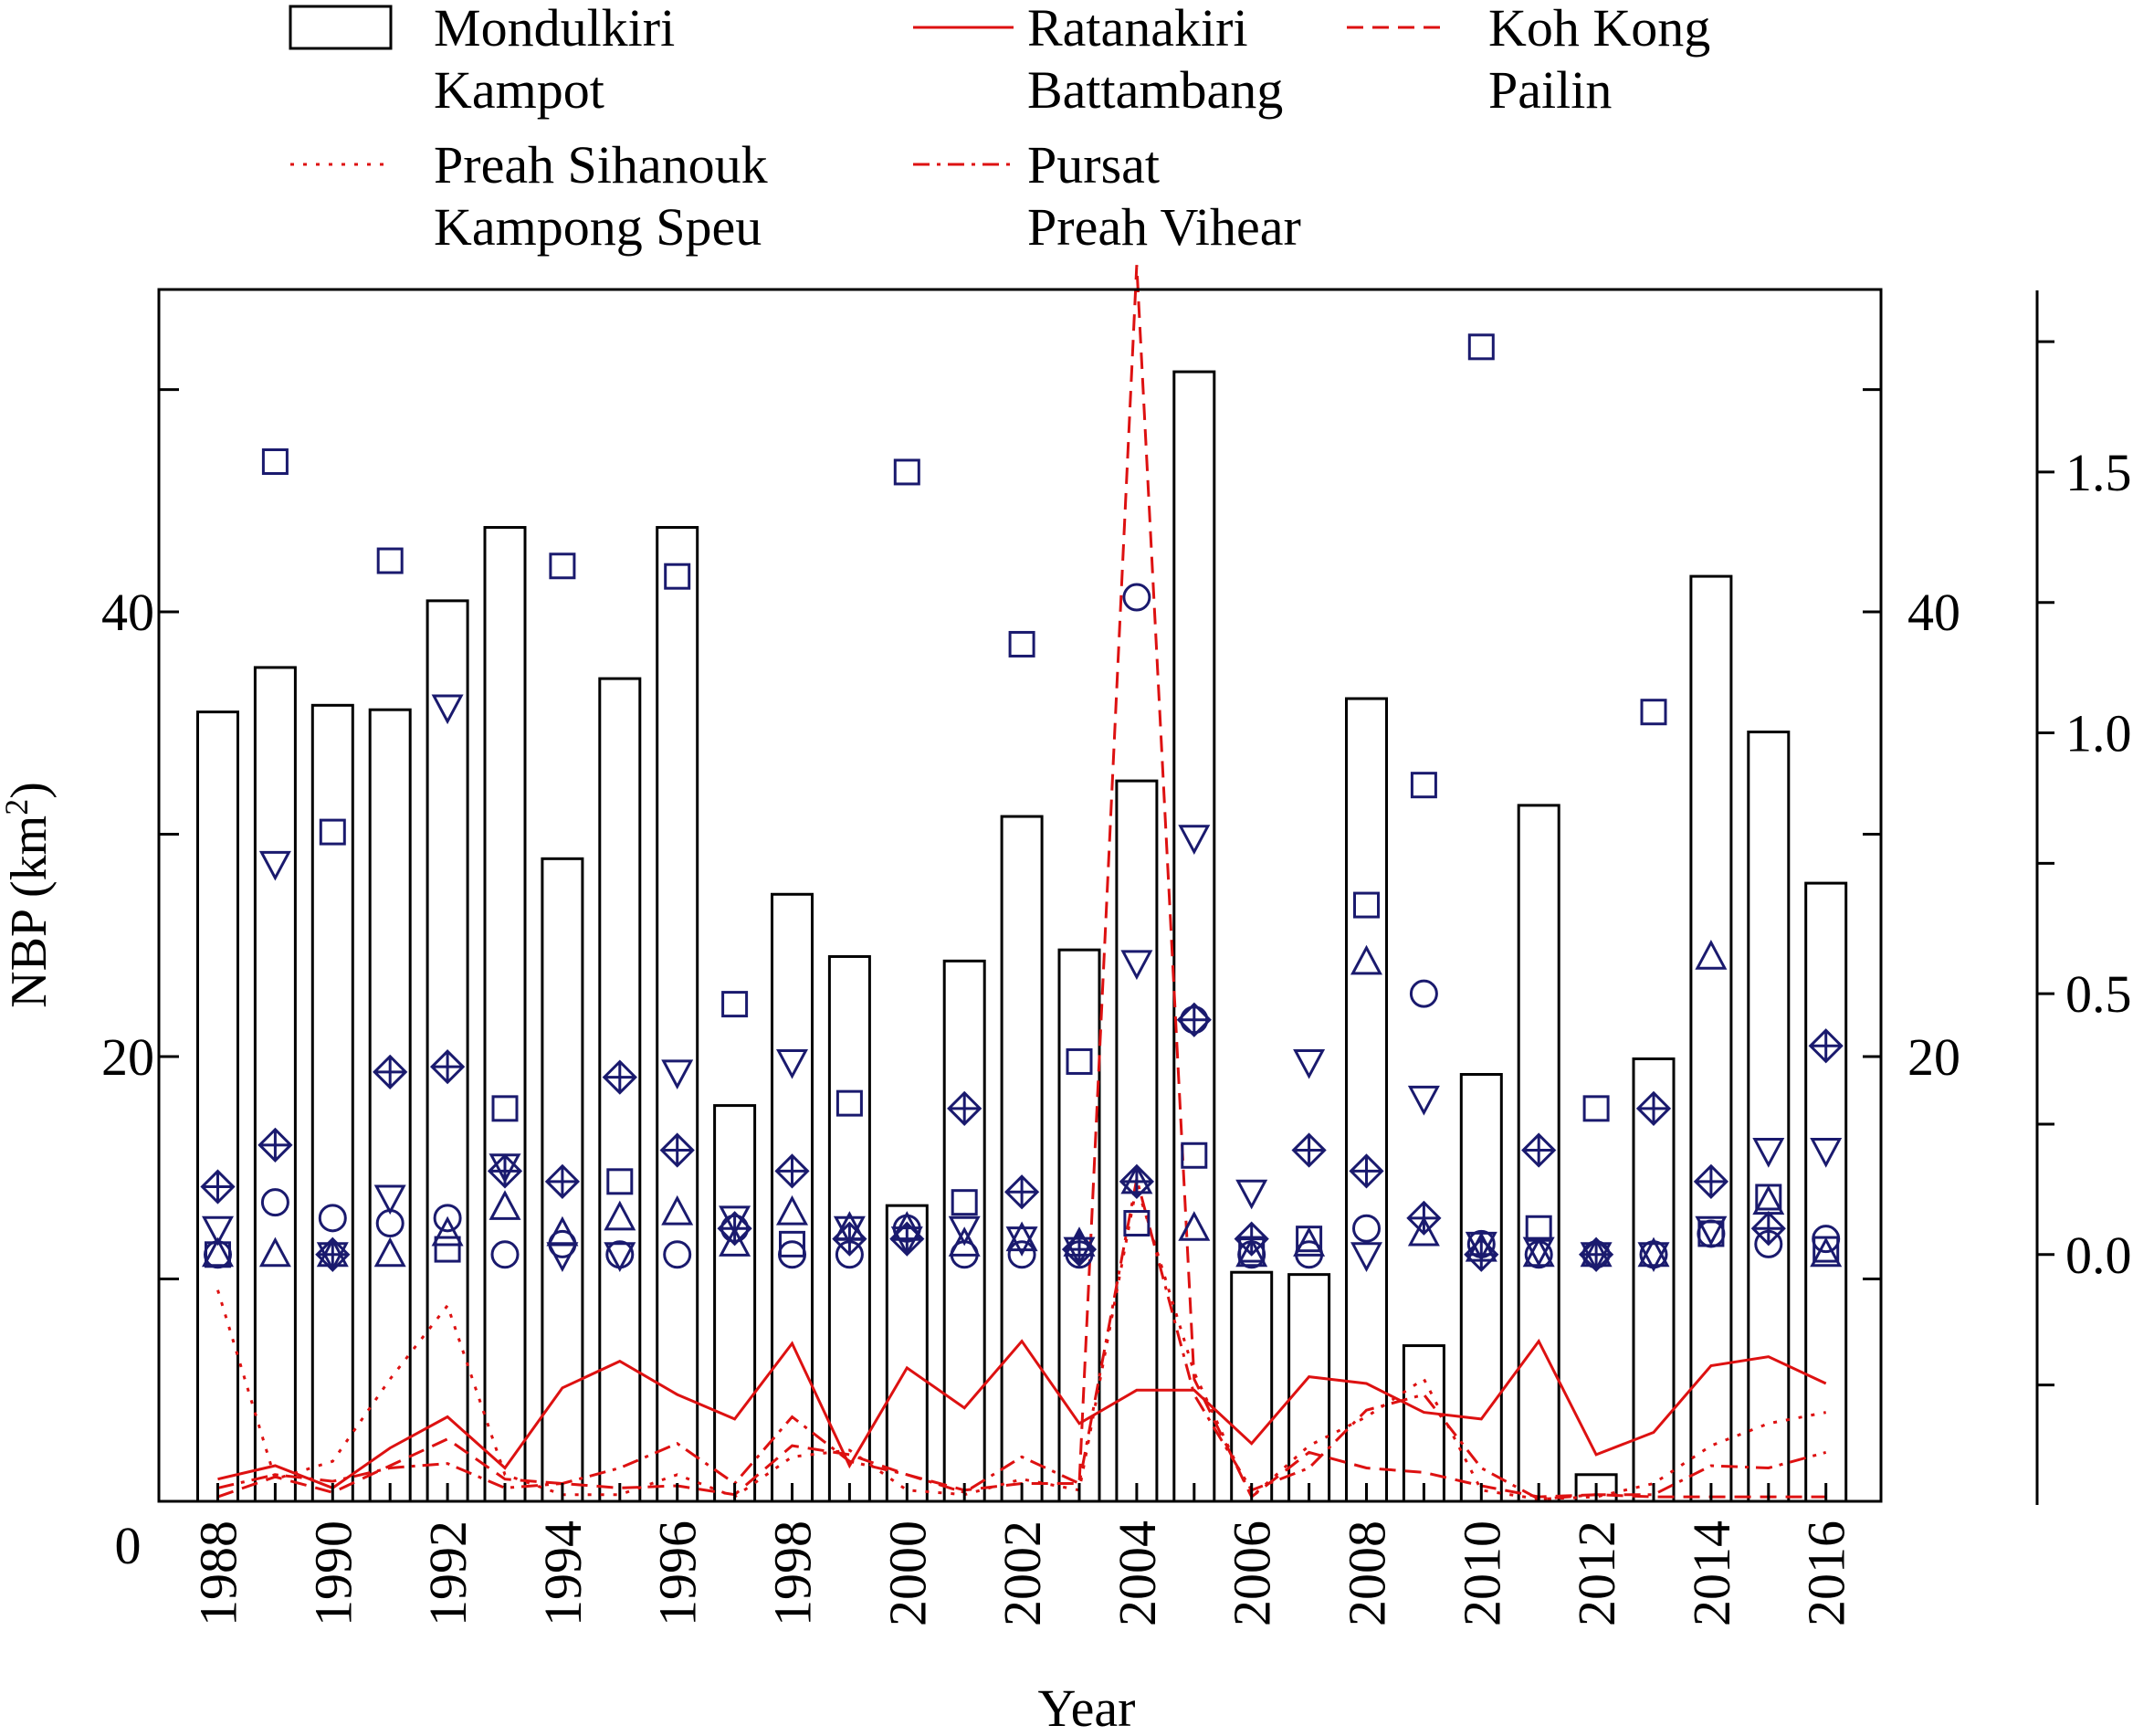  Describe the element at coordinates (391, 1071) in the screenshot. I see `marker-kampong-speu-1991` at that location.